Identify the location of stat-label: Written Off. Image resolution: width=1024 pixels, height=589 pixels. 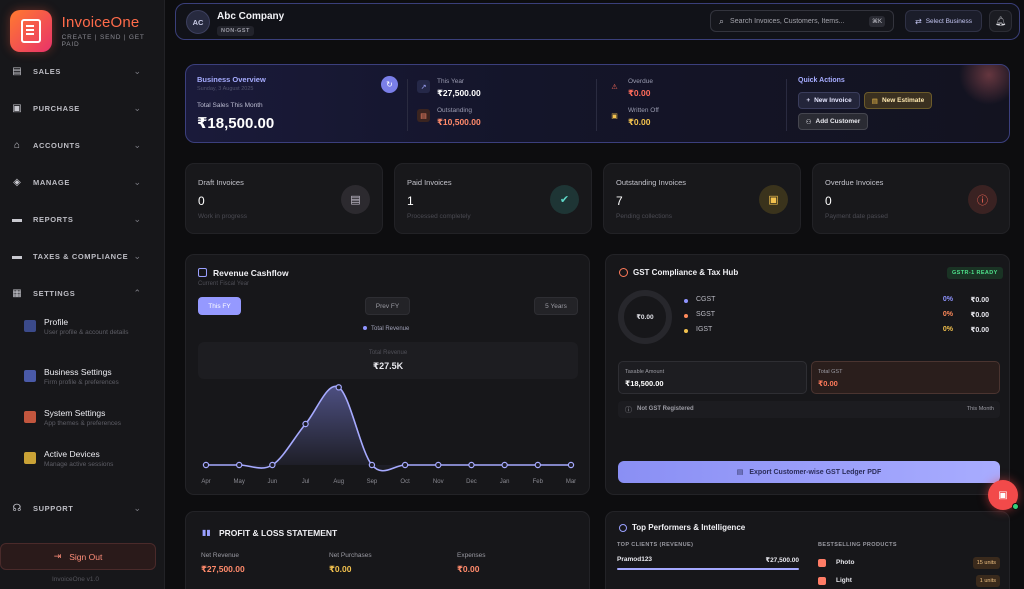
(643, 110).